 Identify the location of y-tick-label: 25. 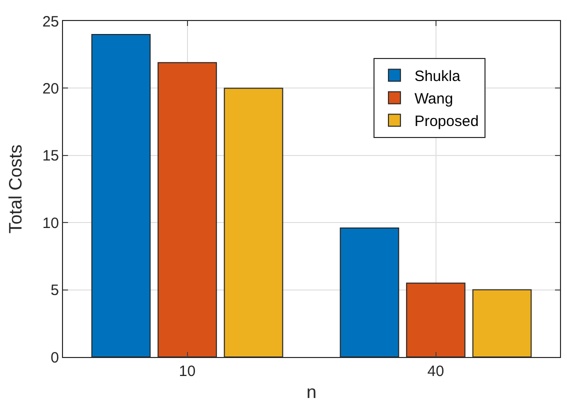
(50, 21).